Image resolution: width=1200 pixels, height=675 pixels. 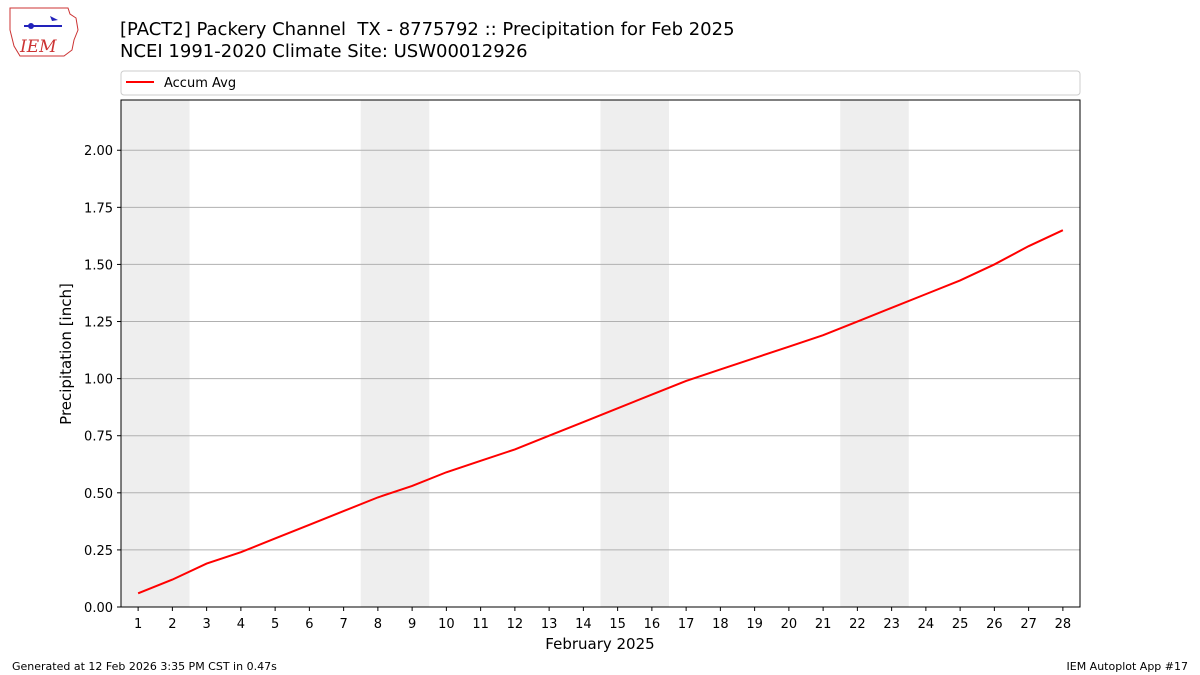 I want to click on x-tick-label: 21, so click(x=823, y=624).